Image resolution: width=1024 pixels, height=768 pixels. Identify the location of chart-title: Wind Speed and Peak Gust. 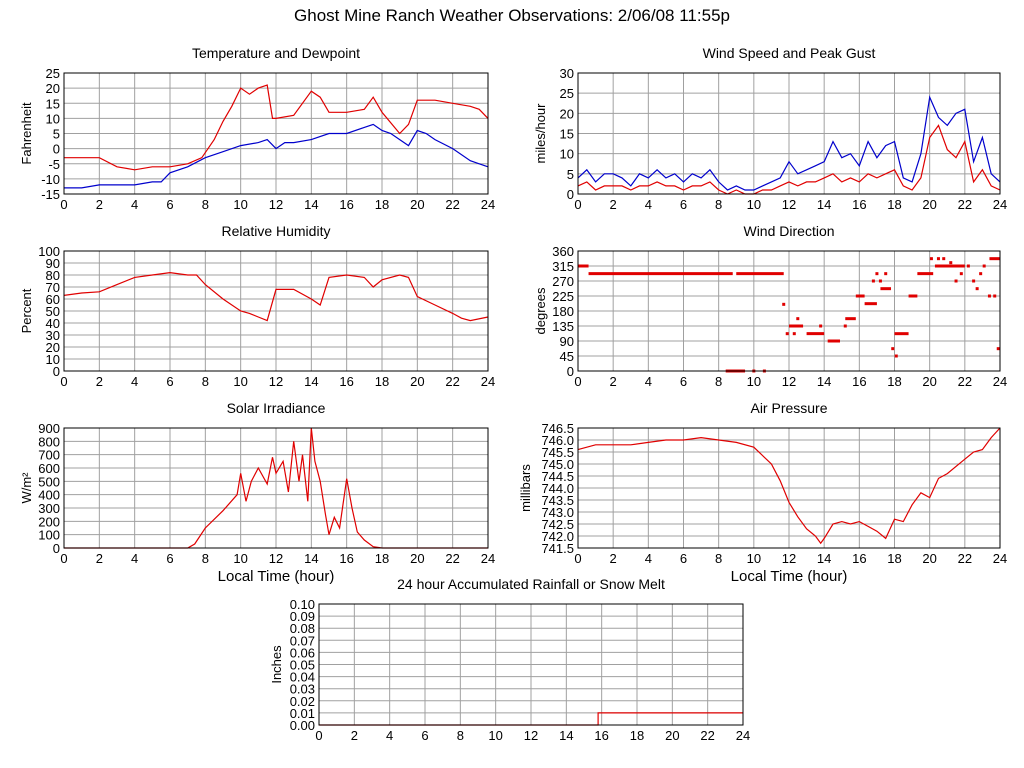
(789, 53).